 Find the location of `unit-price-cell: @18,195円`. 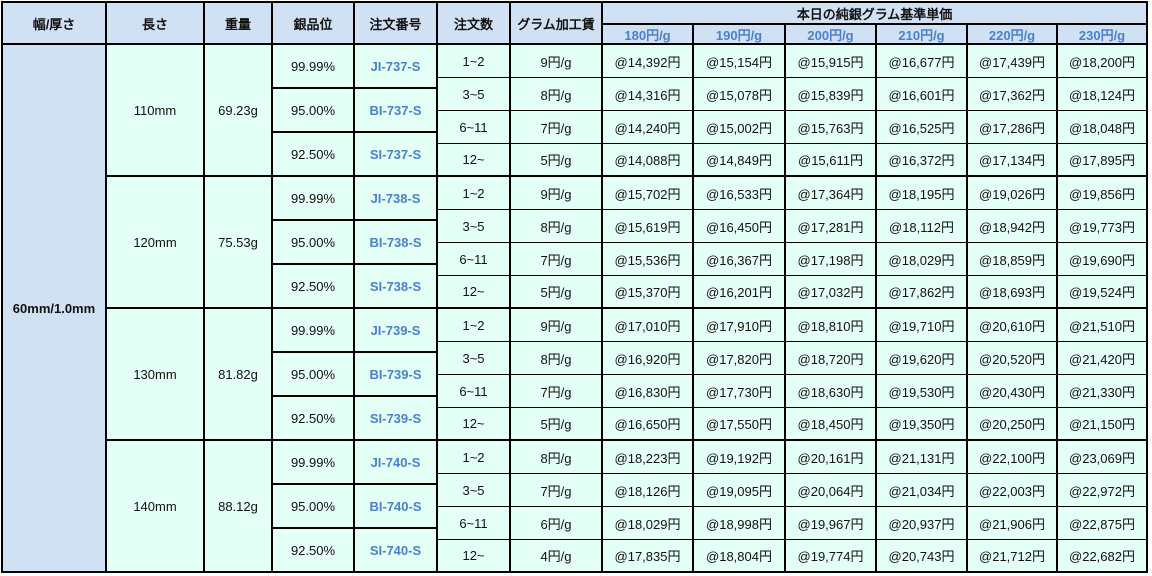

unit-price-cell: @18,195円 is located at coordinates (922, 193).